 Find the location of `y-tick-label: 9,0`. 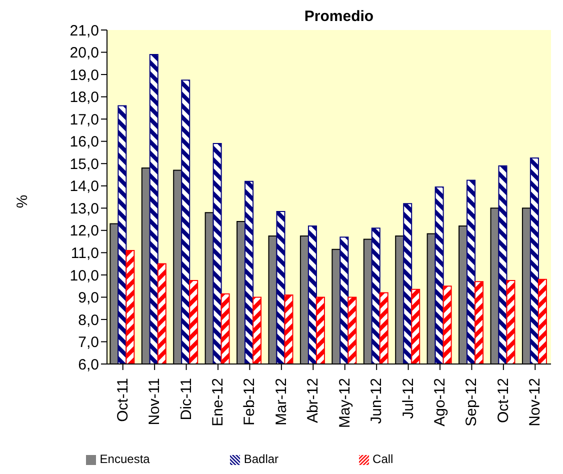

y-tick-label: 9,0 is located at coordinates (88, 298).